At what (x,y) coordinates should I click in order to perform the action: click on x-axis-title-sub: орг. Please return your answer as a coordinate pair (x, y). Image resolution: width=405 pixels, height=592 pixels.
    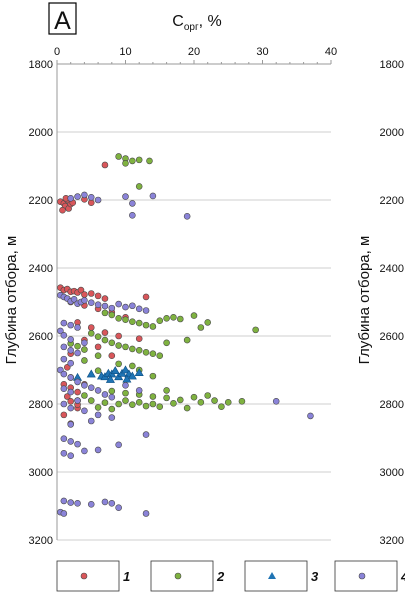
    Looking at the image, I should click on (191, 27).